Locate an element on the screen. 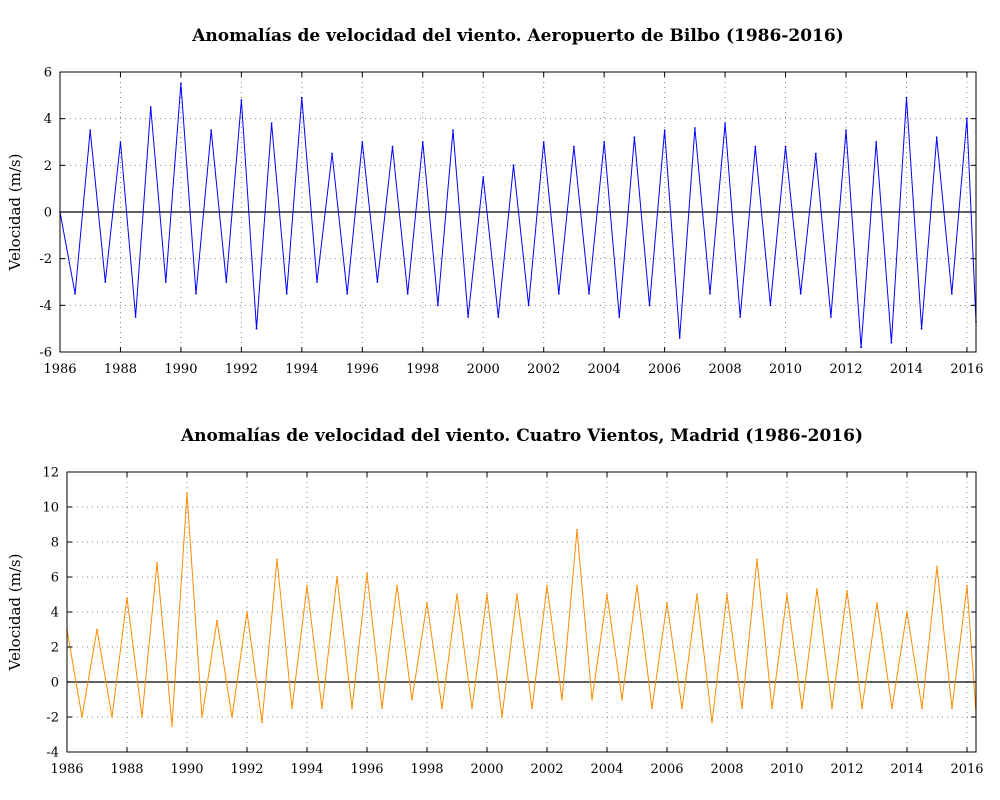 The image size is (1000, 800). y-tick-label: 12 is located at coordinates (50, 473).